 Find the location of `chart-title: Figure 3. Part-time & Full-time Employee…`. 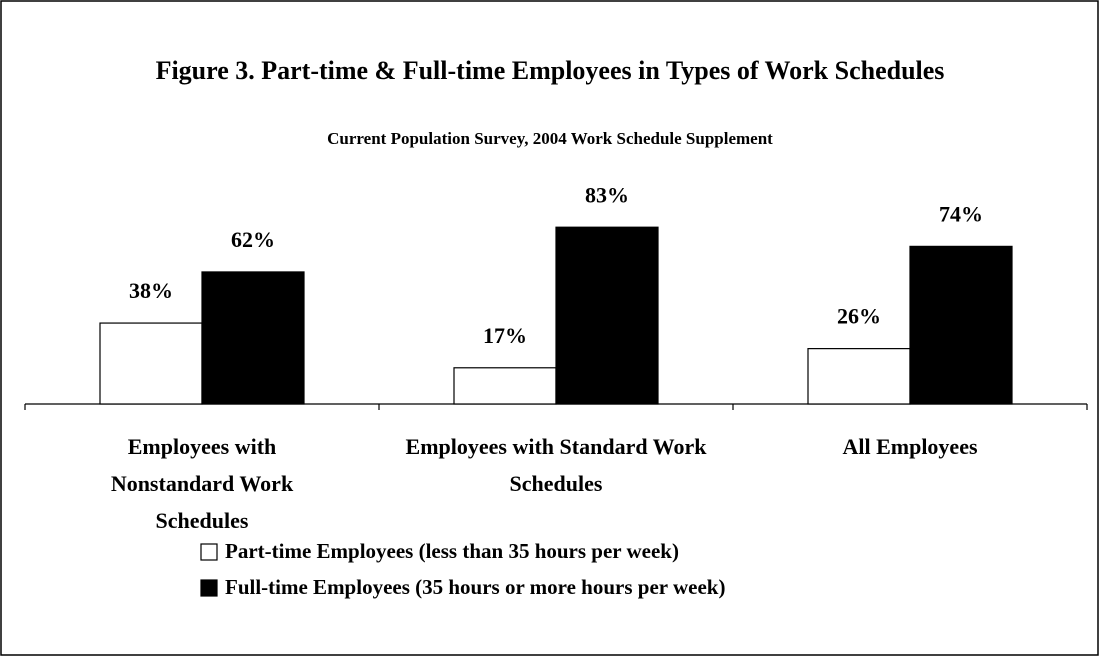

chart-title: Figure 3. Part-time & Full-time Employee… is located at coordinates (550, 70).